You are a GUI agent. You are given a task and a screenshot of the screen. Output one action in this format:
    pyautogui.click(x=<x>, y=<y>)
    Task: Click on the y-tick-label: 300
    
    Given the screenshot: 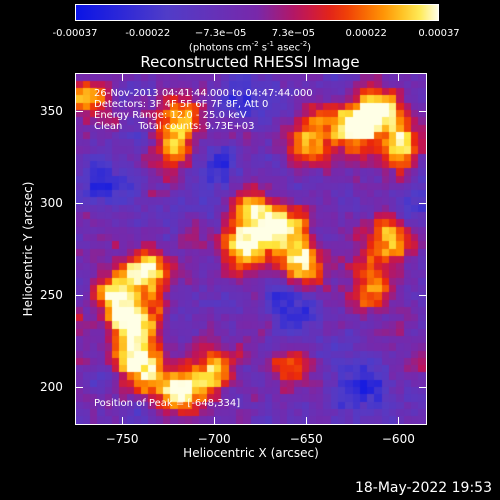 What is the action you would take?
    pyautogui.click(x=51, y=202)
    